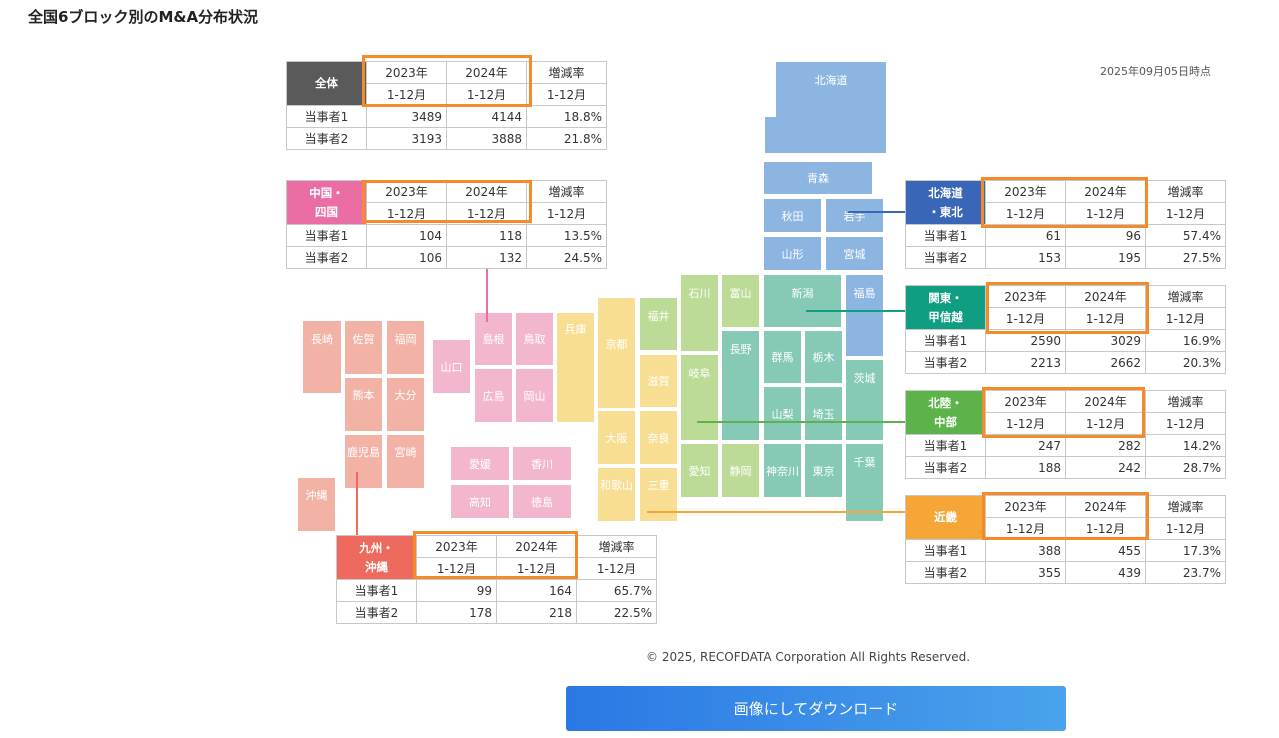  I want to click on connector-kinki, so click(776, 512).